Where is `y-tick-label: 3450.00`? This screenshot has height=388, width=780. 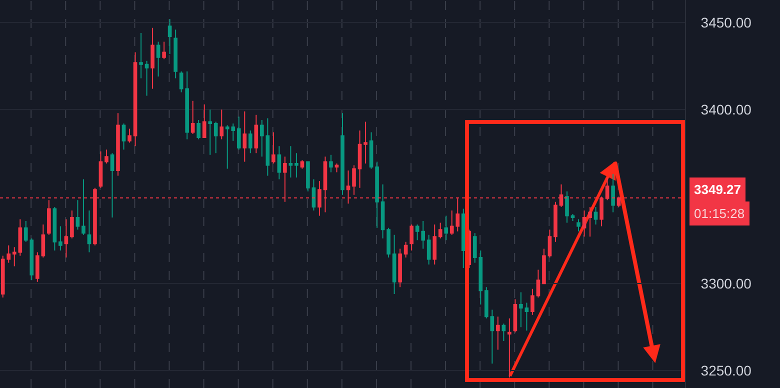 y-tick-label: 3450.00 is located at coordinates (726, 22).